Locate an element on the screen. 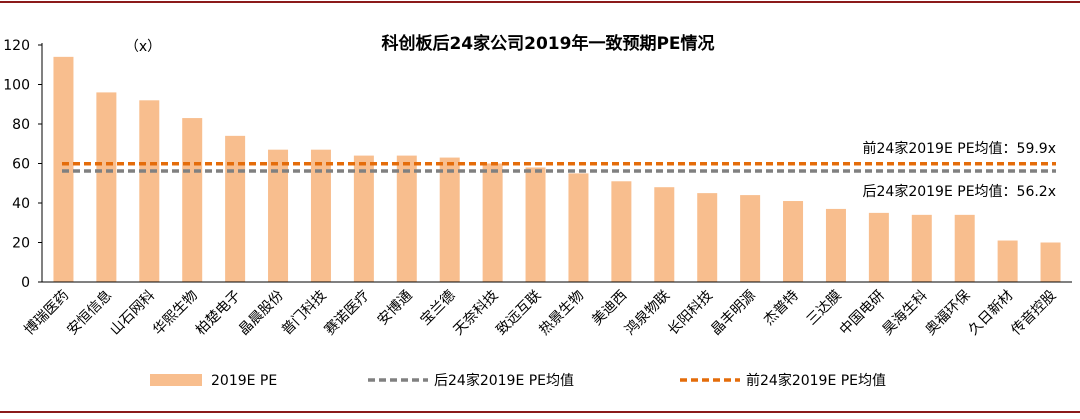 The height and width of the screenshot is (419, 1080). y-tick-label: 80 is located at coordinates (21, 125).